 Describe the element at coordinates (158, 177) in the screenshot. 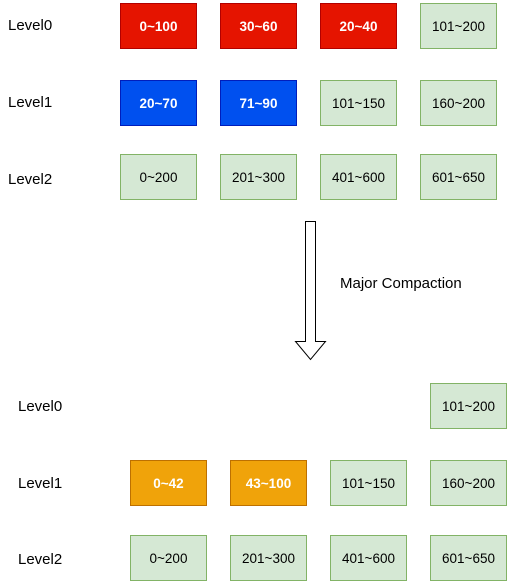

I see `before-level2-block-1: 0~200` at that location.